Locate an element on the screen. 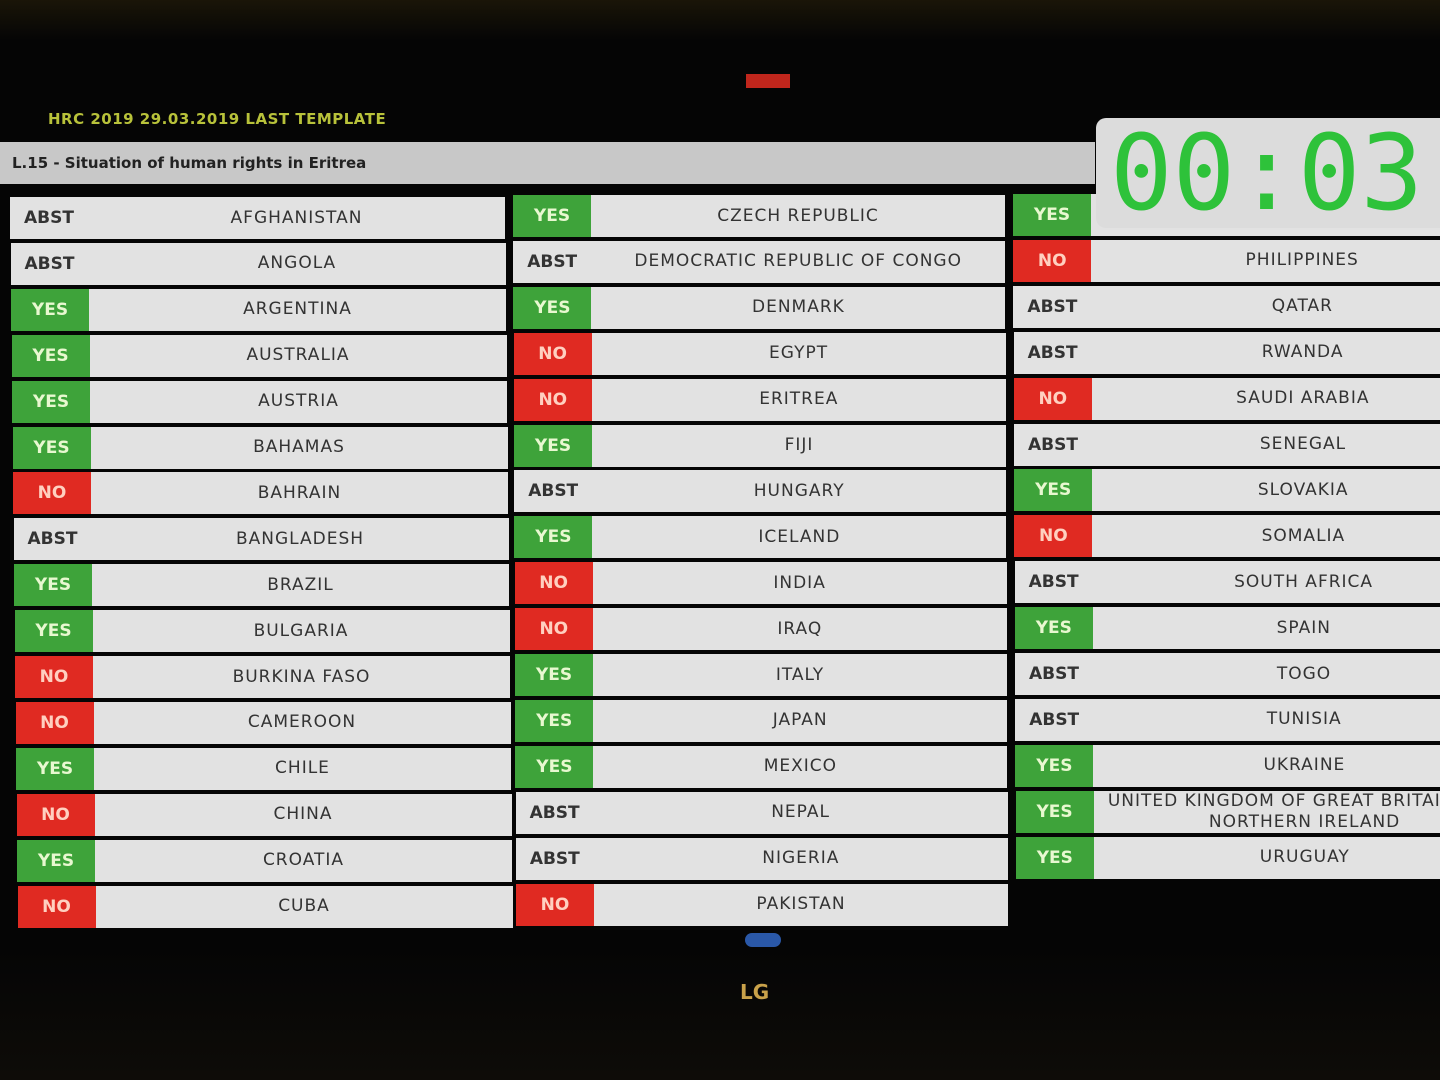  timer: 00:03:00 is located at coordinates (1268, 173).